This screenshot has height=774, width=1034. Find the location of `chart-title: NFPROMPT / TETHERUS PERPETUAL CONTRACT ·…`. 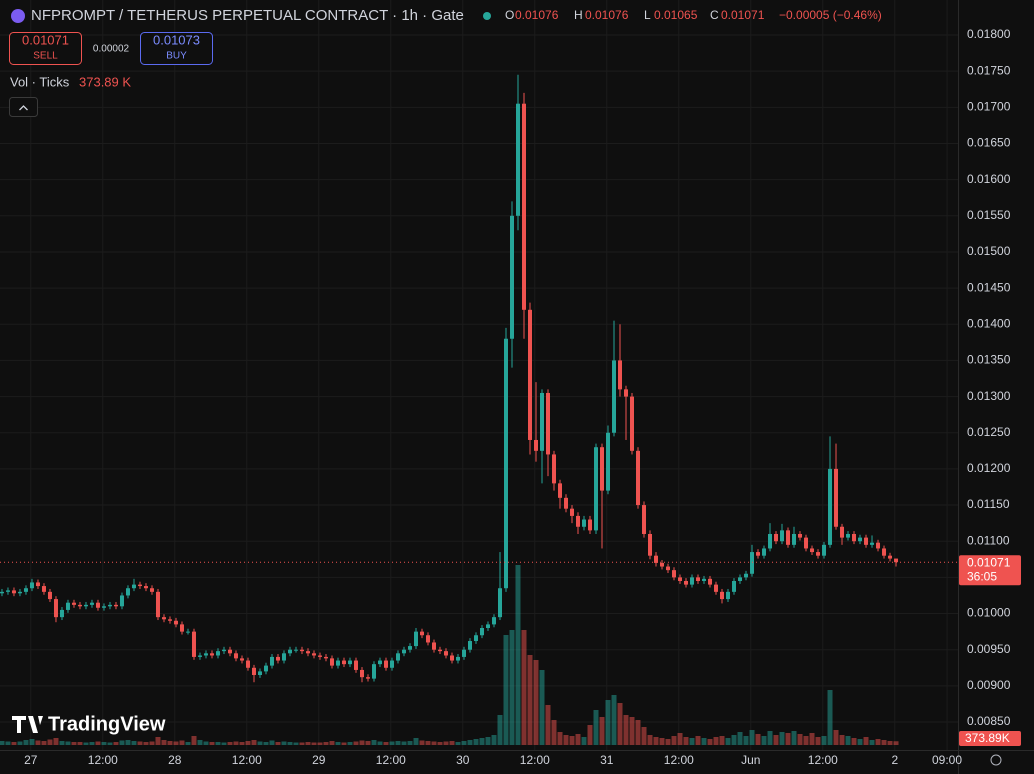

chart-title: NFPROMPT / TETHERUS PERPETUAL CONTRACT ·… is located at coordinates (247, 15).